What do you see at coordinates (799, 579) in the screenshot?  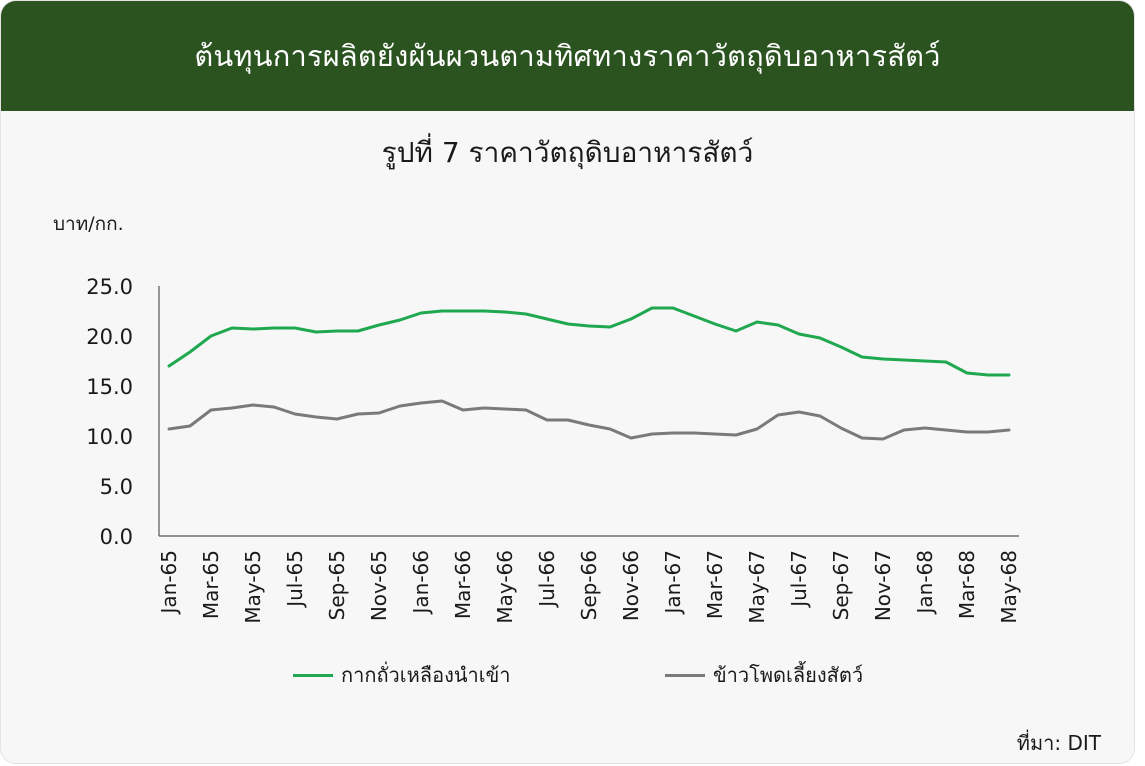 I see `x-tick-label: Jul-67` at bounding box center [799, 579].